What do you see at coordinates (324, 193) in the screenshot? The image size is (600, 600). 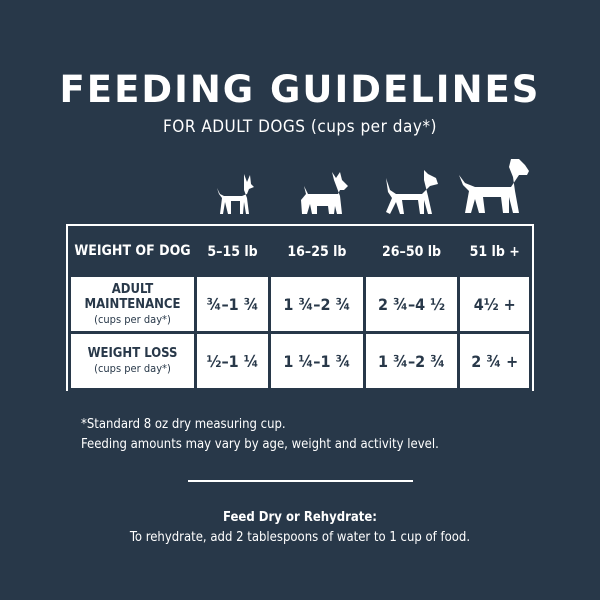 I see `terrier-icon` at bounding box center [324, 193].